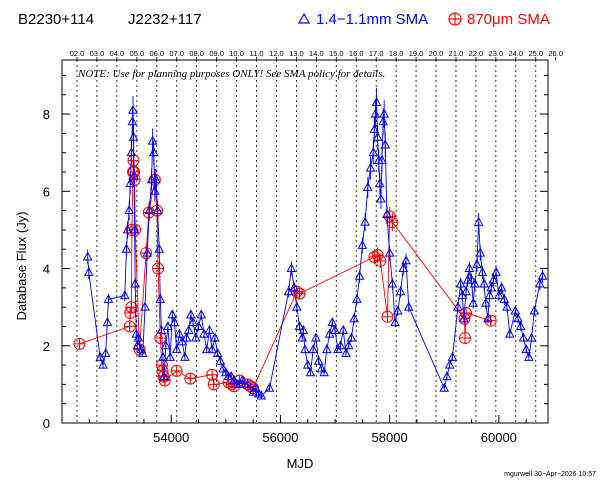 Image resolution: width=601 pixels, height=481 pixels. Describe the element at coordinates (550, 474) in the screenshot. I see `credit-line: mgurwell 30−Apr−2026 10:57` at that location.